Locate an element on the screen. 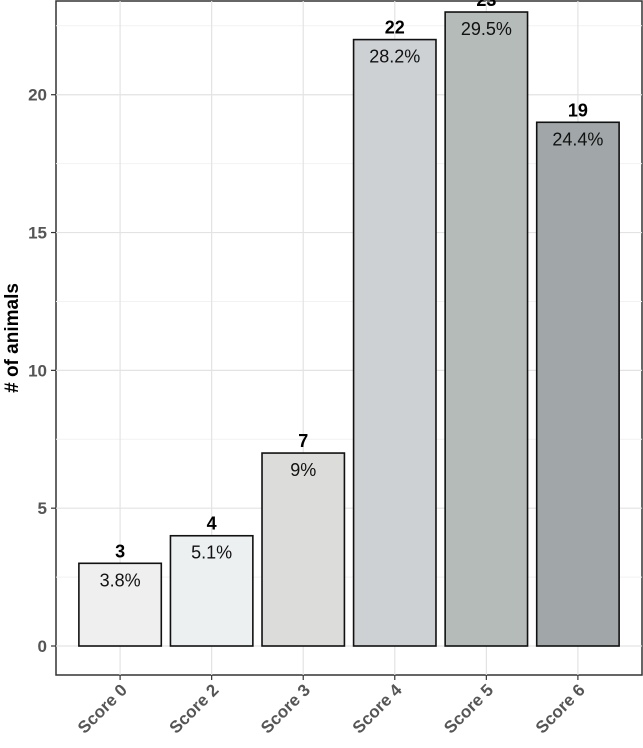 The width and height of the screenshot is (643, 748). x-tick-label: Score 5 is located at coordinates (468, 708).